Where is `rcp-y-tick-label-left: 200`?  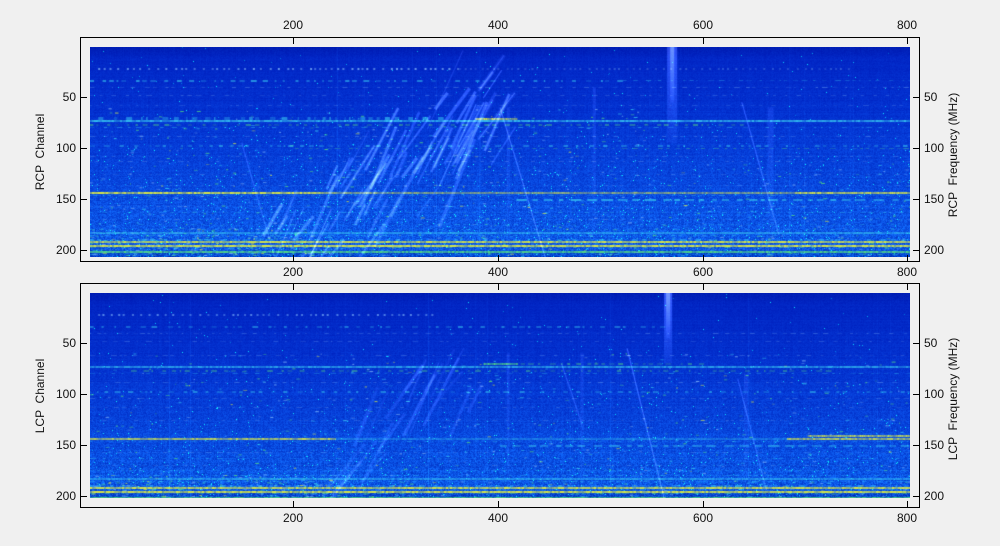 rcp-y-tick-label-left: 200 is located at coordinates (65, 250).